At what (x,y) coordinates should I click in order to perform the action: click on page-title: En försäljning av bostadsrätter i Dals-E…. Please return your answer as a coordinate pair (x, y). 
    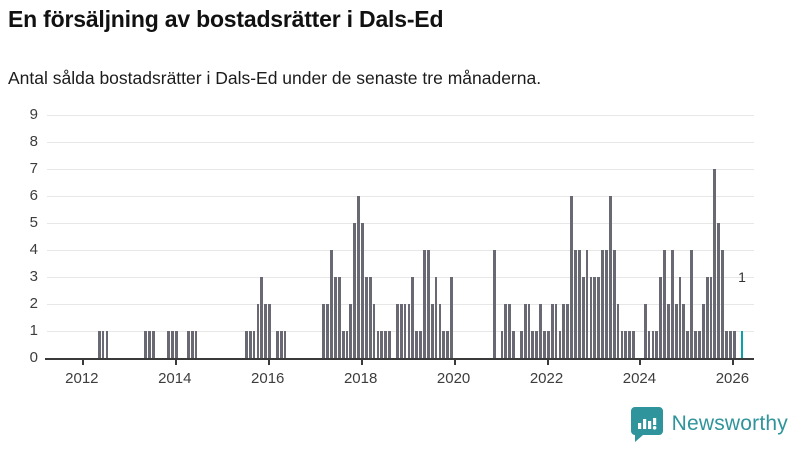
    Looking at the image, I should click on (226, 19).